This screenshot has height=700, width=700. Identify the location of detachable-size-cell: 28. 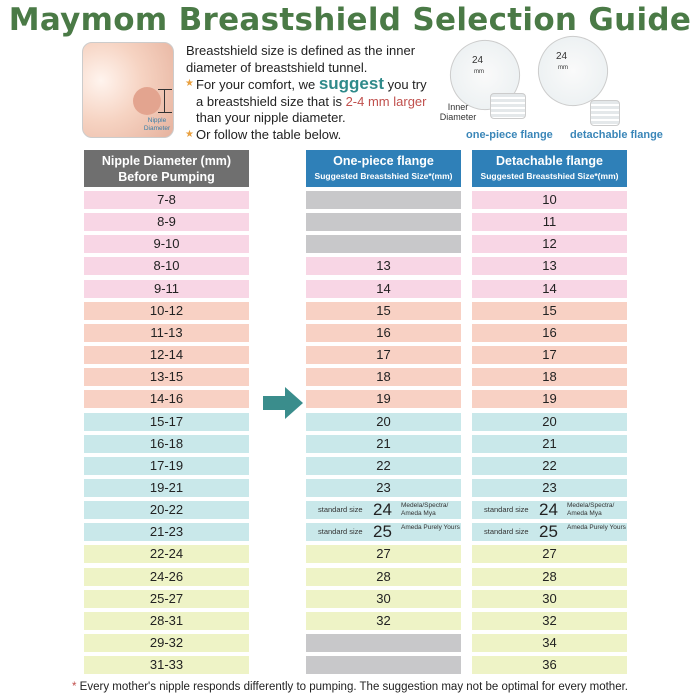
(549, 576).